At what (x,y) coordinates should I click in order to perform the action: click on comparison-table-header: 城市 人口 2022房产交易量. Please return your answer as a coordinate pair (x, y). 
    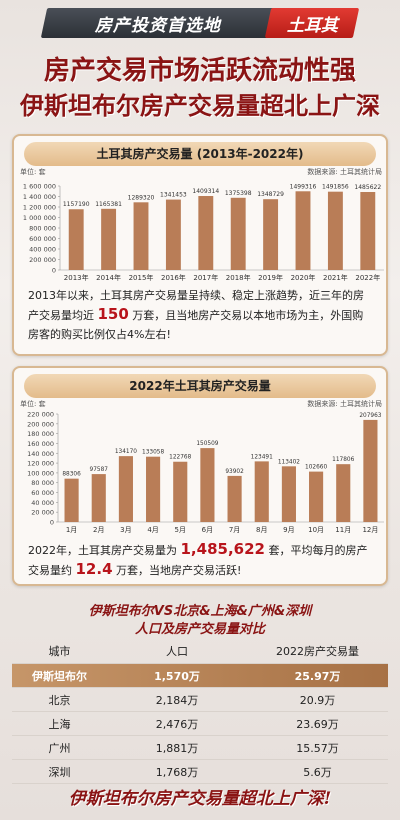
    Looking at the image, I should click on (200, 651).